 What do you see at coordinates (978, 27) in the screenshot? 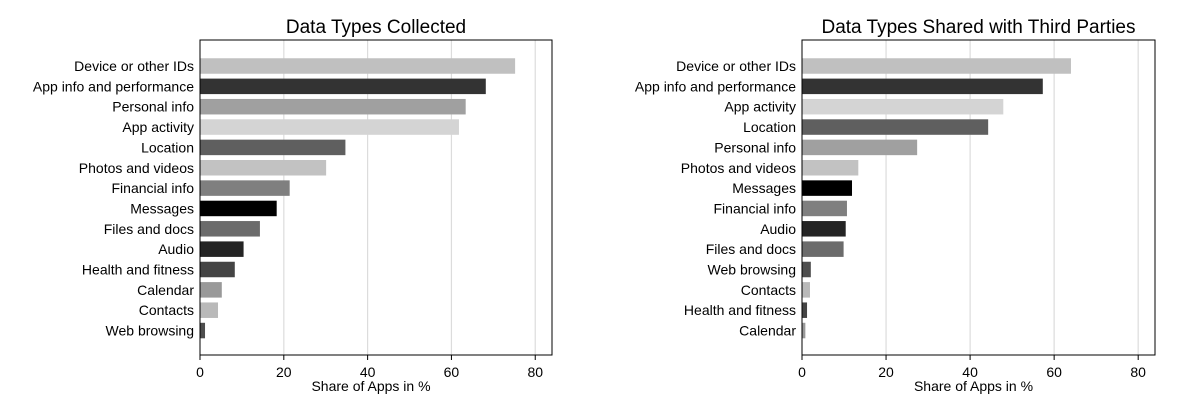
I see `chart-title: Data Types Shared with Third Parties` at bounding box center [978, 27].